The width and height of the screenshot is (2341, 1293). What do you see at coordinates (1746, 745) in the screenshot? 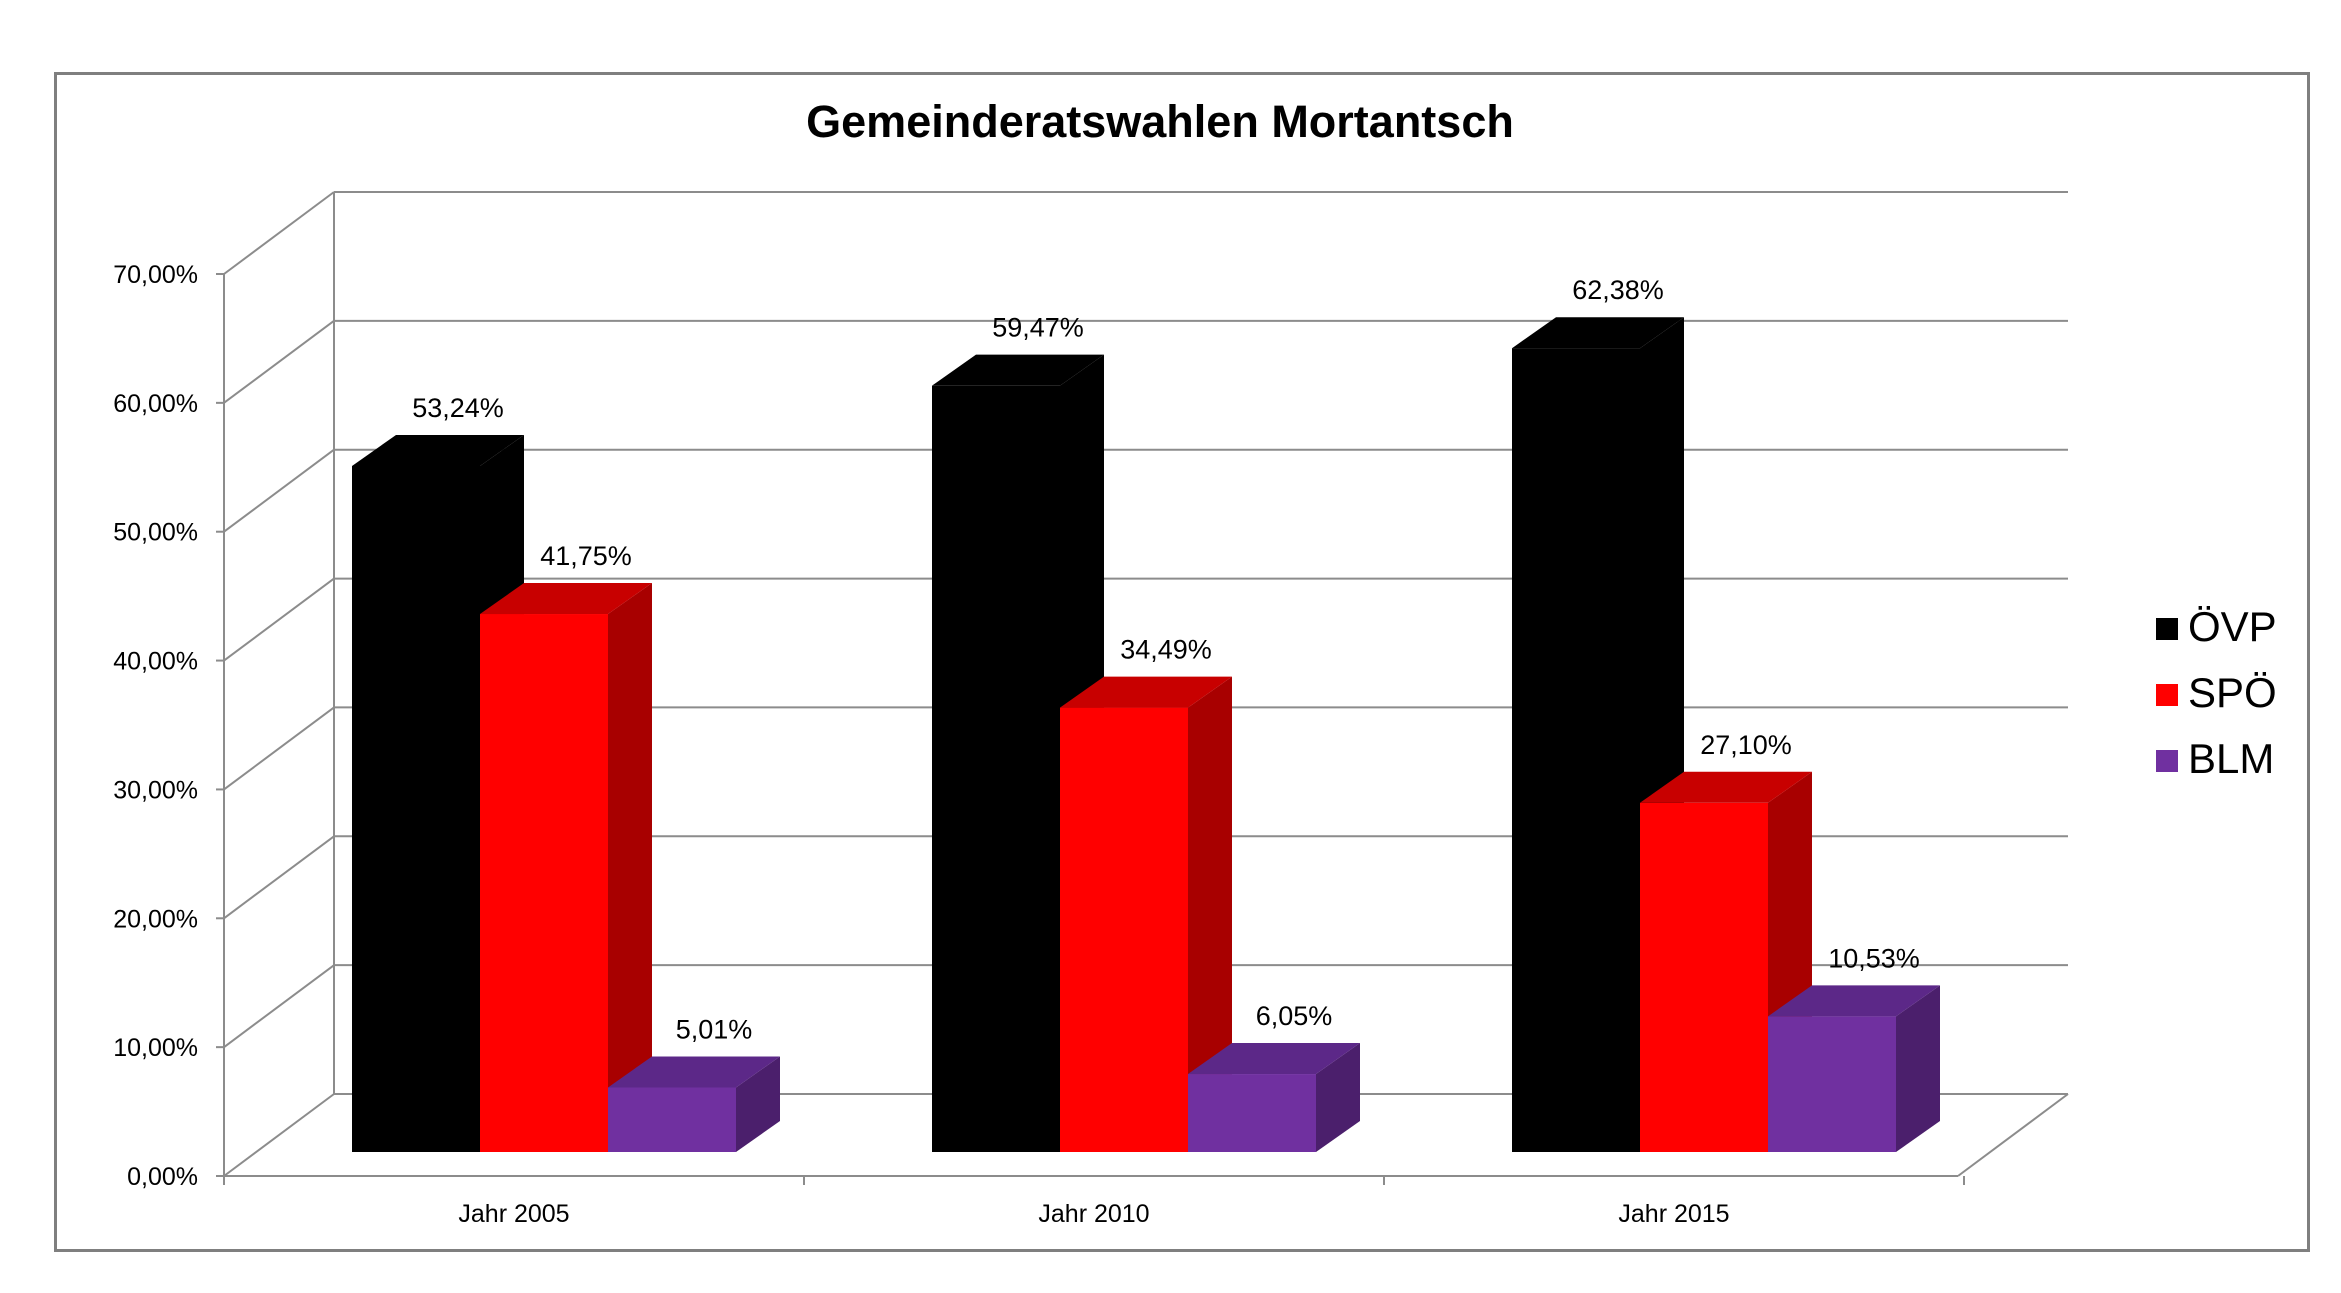
I see `data-label: 27,10%` at bounding box center [1746, 745].